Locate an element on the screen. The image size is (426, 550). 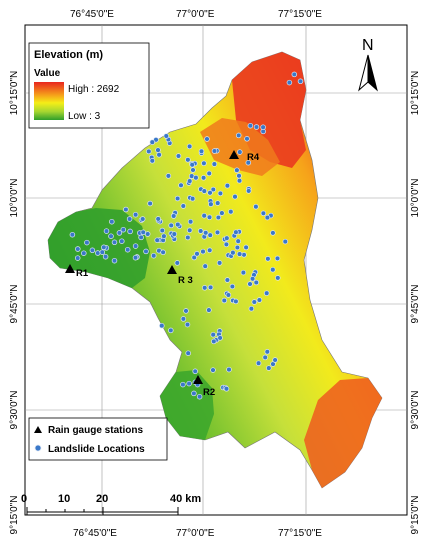
station-marker-r1 is located at coordinates (70, 268).